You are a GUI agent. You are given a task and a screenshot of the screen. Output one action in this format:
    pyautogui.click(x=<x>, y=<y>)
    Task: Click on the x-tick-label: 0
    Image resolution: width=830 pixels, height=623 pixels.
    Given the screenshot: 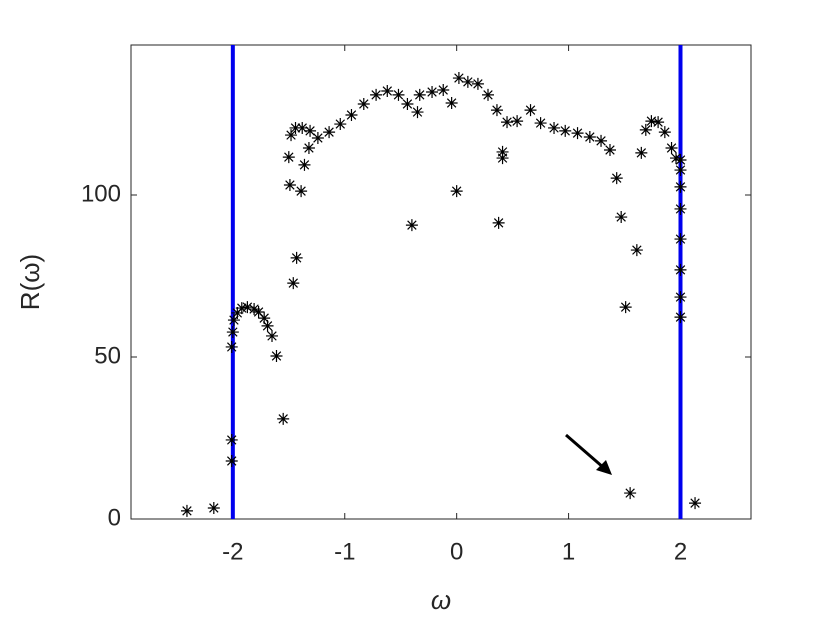 What is the action you would take?
    pyautogui.click(x=456, y=551)
    